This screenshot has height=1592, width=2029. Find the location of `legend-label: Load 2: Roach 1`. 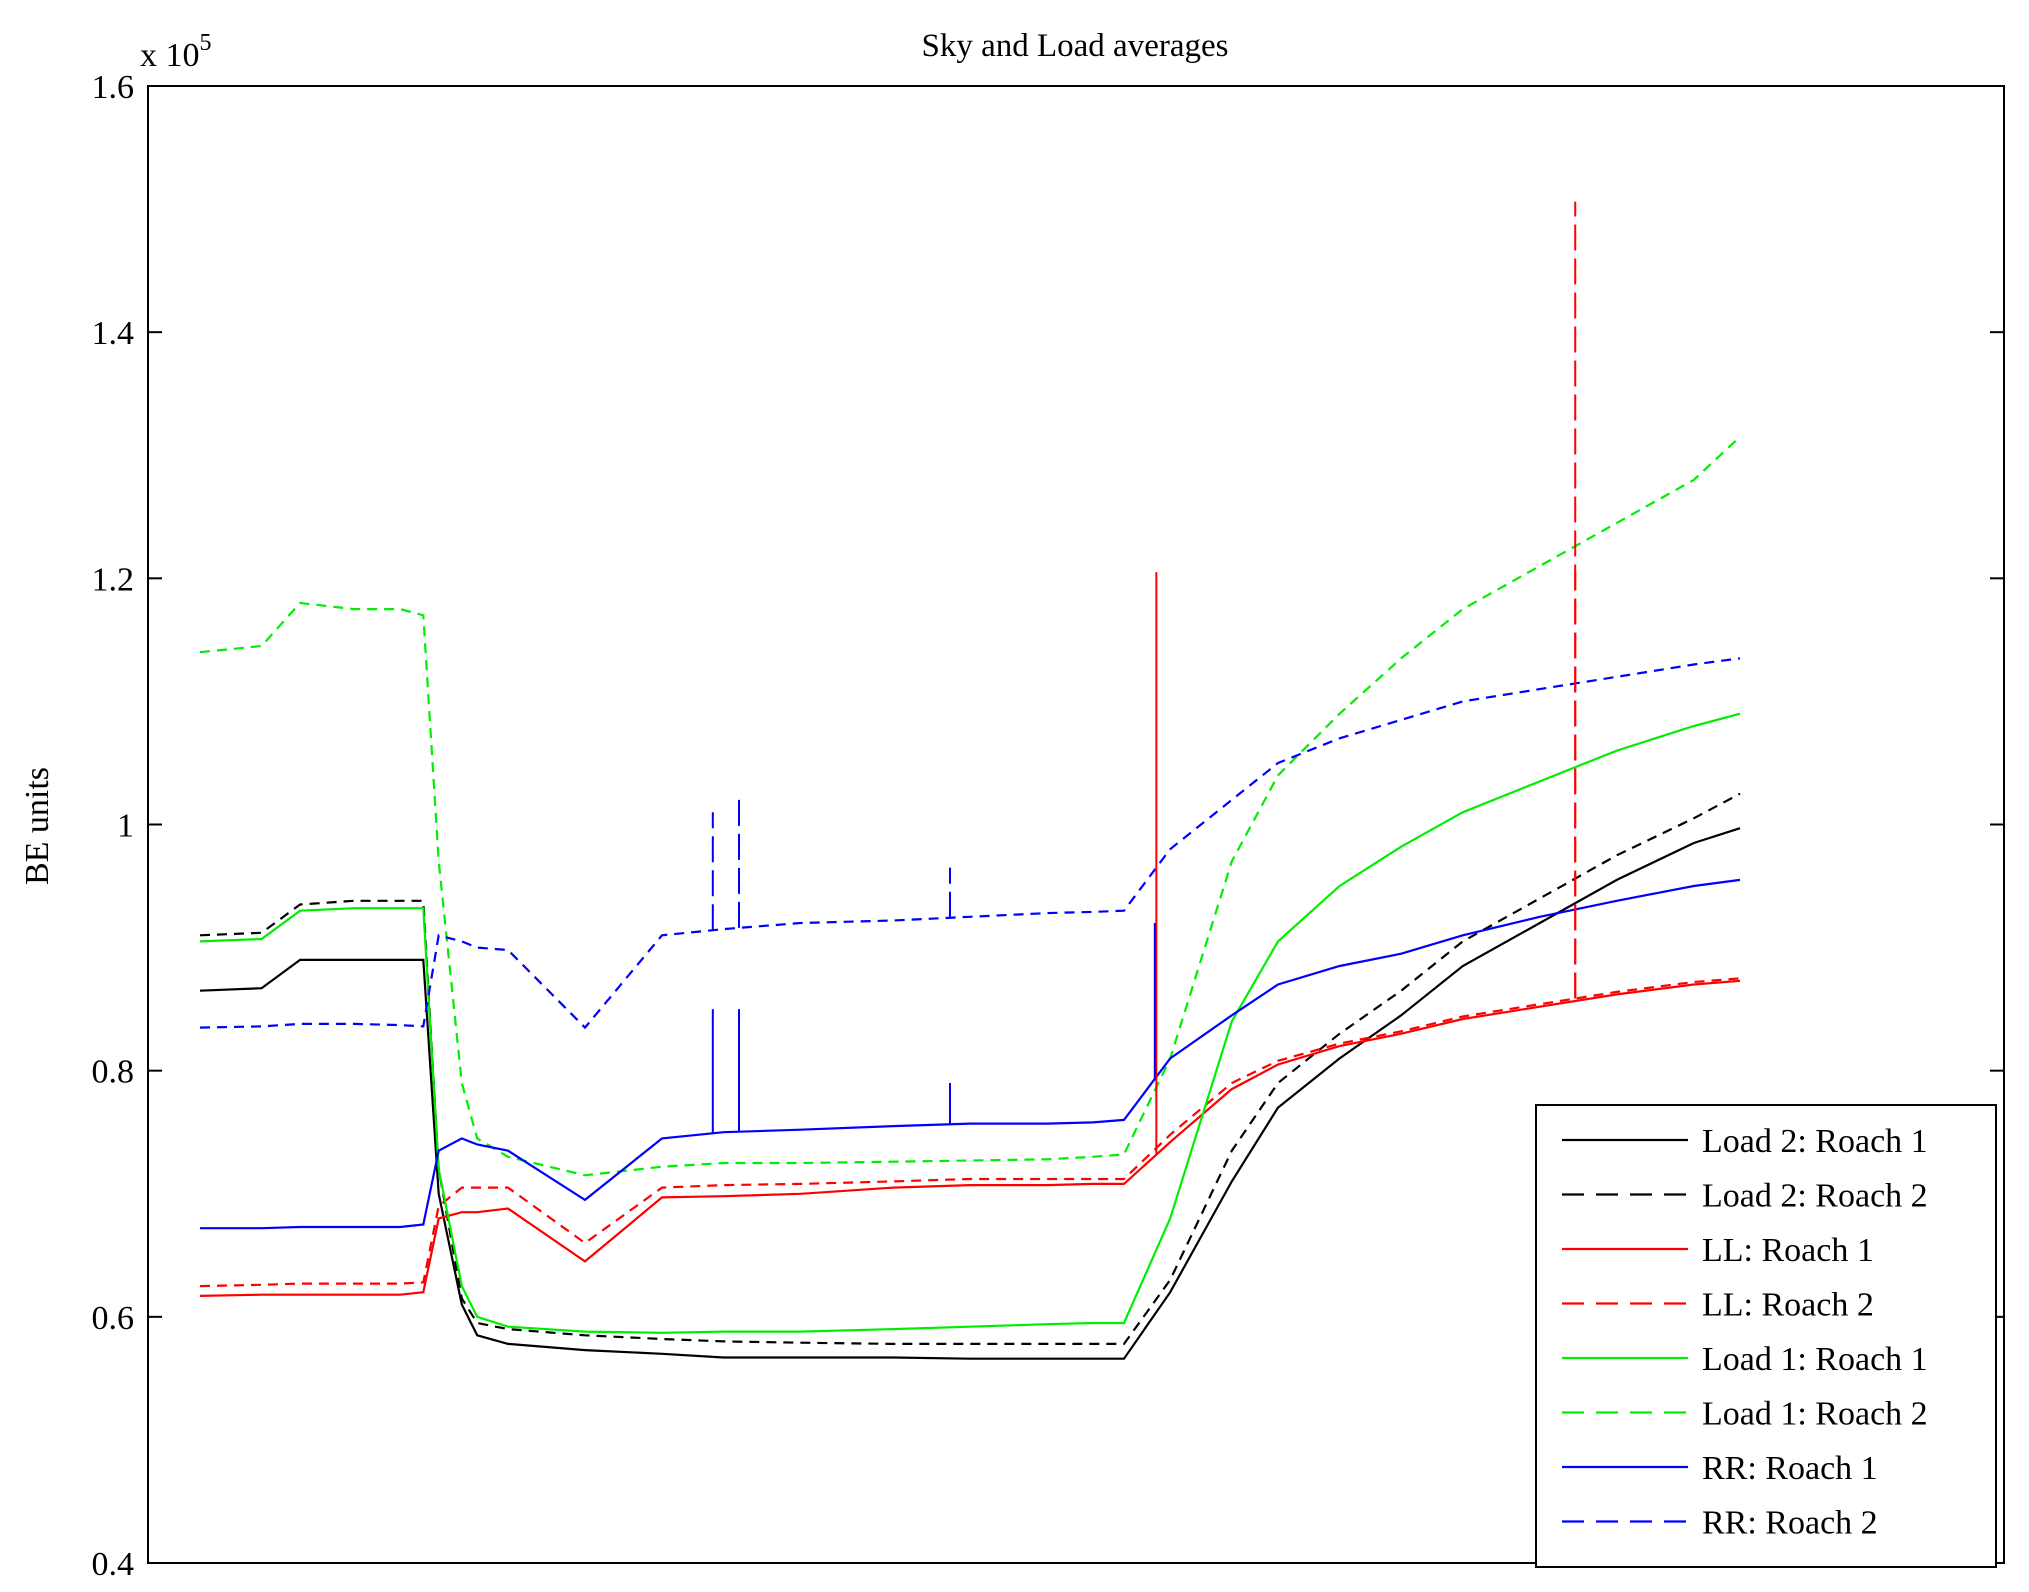

legend-label: Load 2: Roach 1 is located at coordinates (1815, 1141).